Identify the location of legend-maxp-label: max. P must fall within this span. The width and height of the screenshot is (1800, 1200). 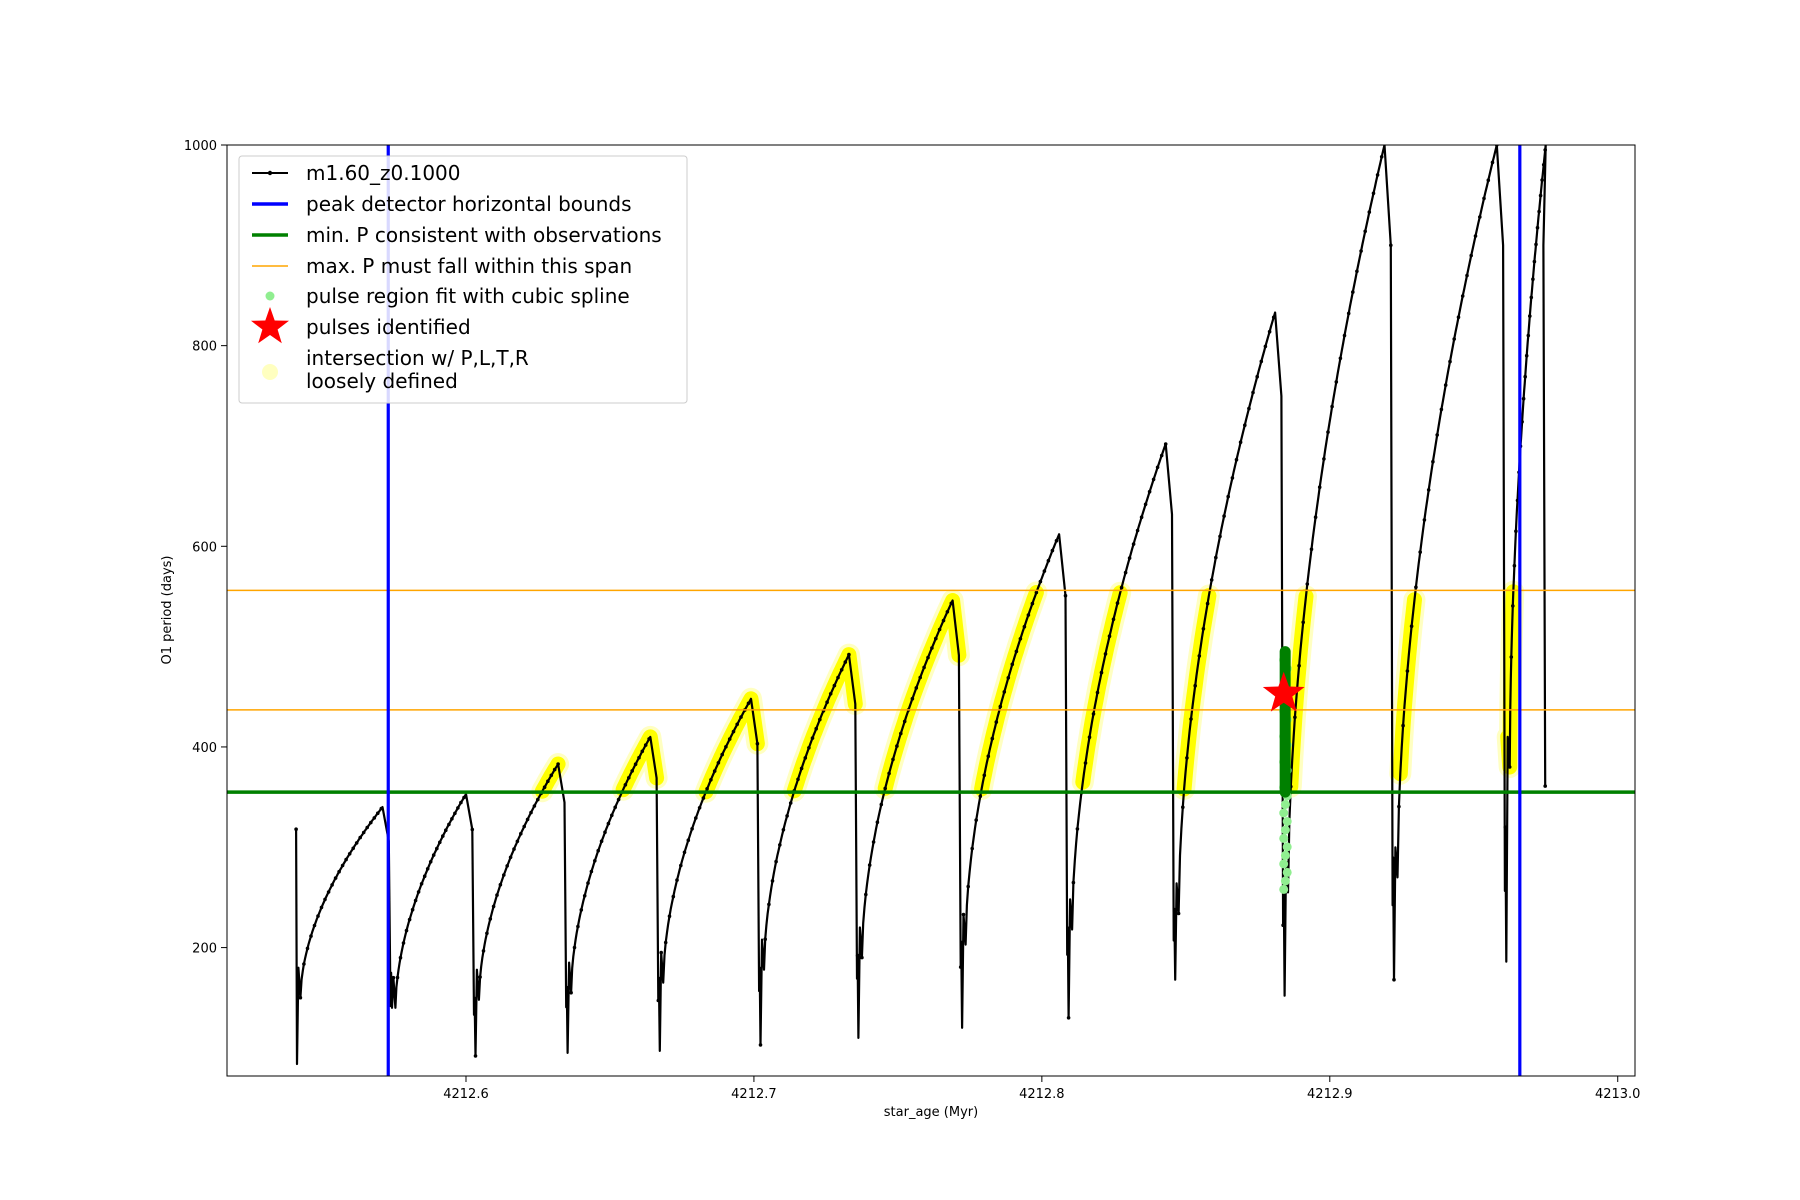
(469, 266).